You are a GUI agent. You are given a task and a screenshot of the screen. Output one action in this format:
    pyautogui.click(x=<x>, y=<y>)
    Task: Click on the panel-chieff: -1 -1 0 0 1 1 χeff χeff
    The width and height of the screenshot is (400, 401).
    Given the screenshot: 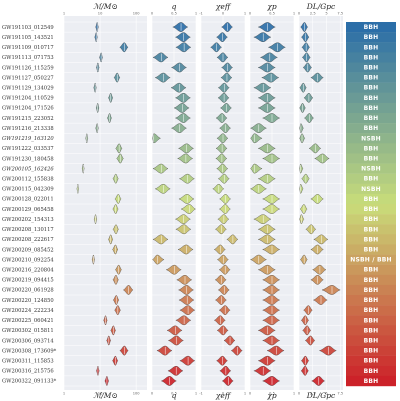 What is the action you would take?
    pyautogui.click(x=222, y=201)
    